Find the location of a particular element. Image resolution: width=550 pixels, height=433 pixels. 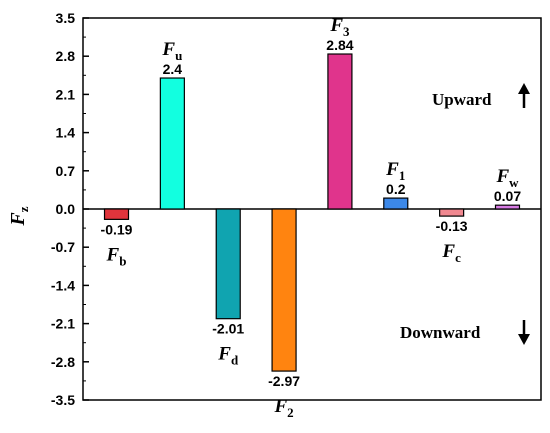

down-arrow-icon is located at coordinates (524, 332).